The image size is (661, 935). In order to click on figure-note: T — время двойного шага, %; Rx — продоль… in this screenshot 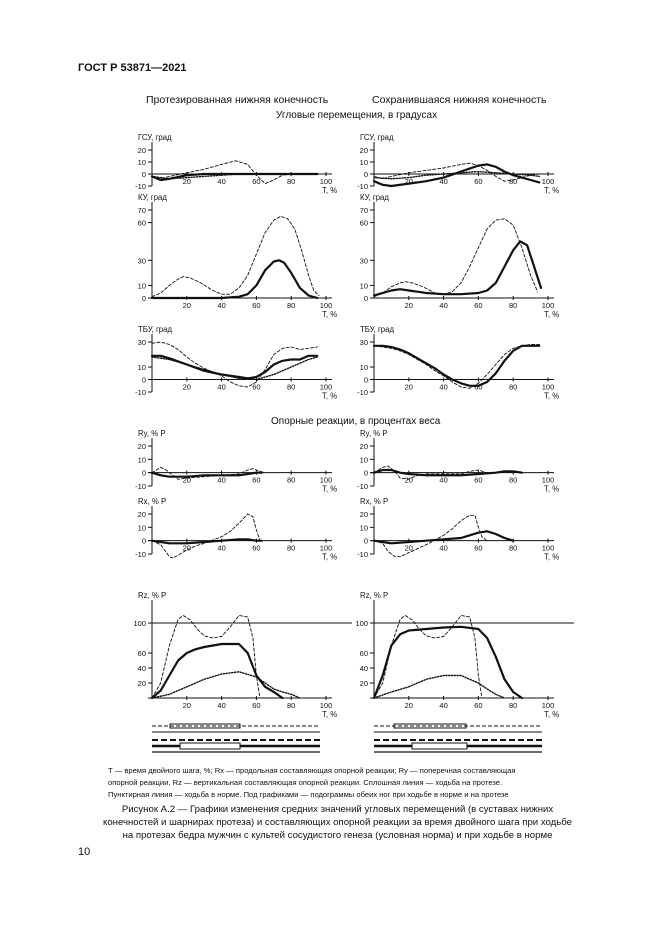, I will do `click(348, 783)`.